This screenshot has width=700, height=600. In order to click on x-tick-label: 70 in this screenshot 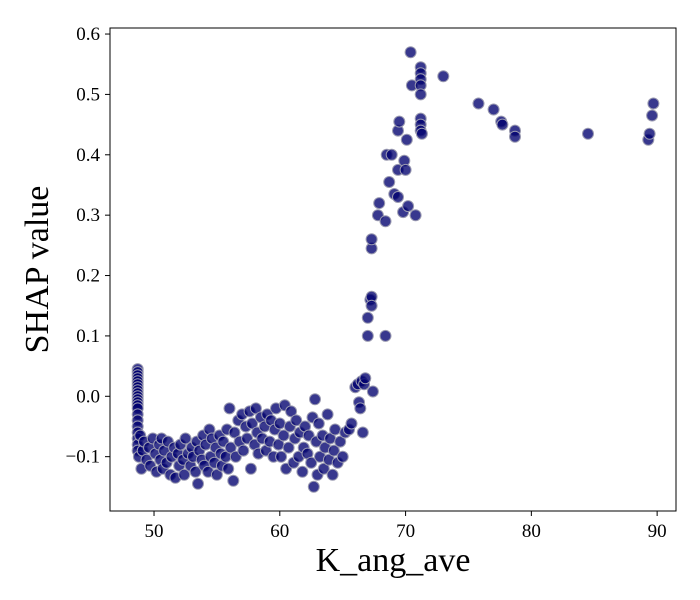, I will do `click(405, 531)`.